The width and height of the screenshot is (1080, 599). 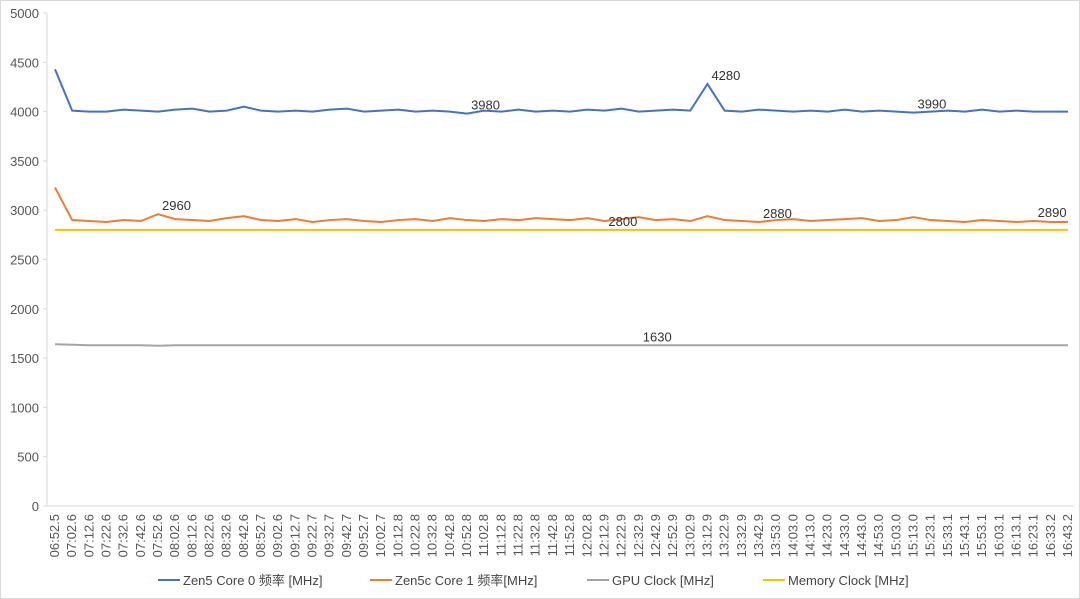 I want to click on data-label: 3990, so click(x=931, y=104).